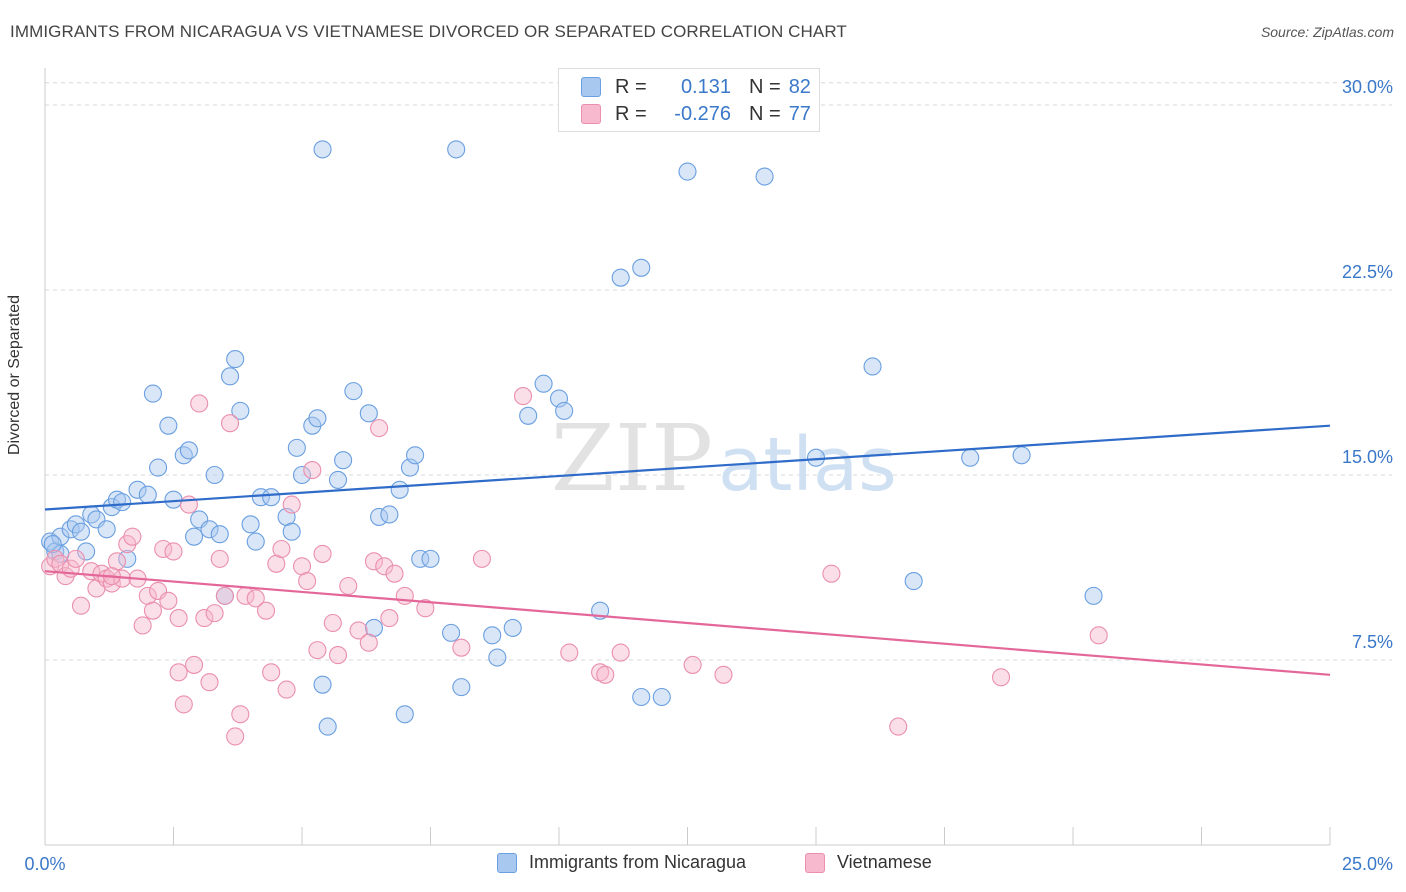  I want to click on legend-row-nicaragua: R = 0.131 N = 82, so click(696, 87).